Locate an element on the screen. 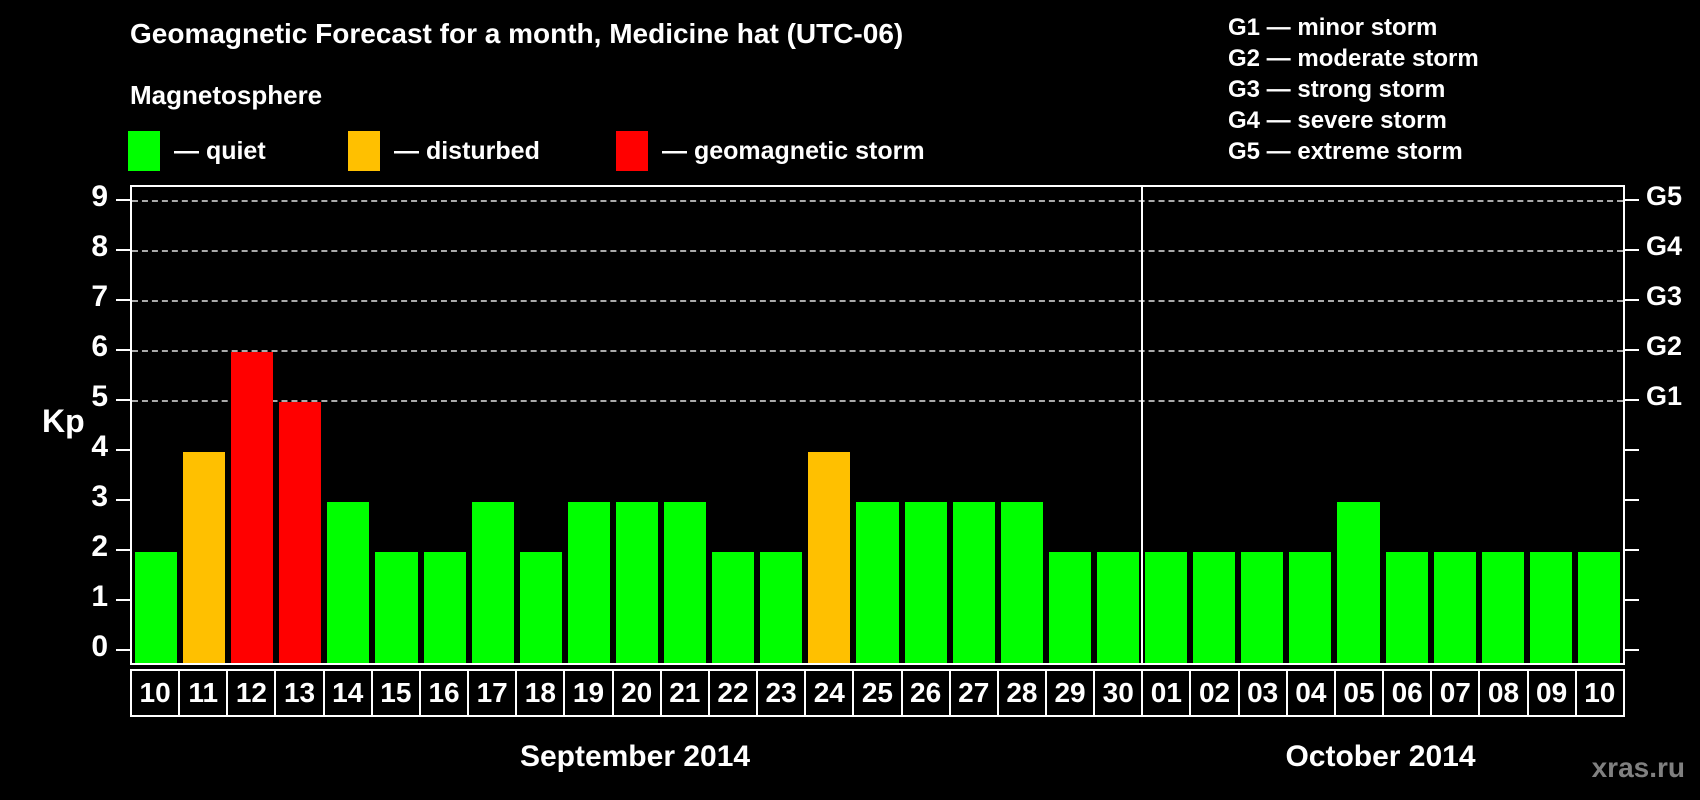  day-label-sep-26: 26 is located at coordinates (925, 693).